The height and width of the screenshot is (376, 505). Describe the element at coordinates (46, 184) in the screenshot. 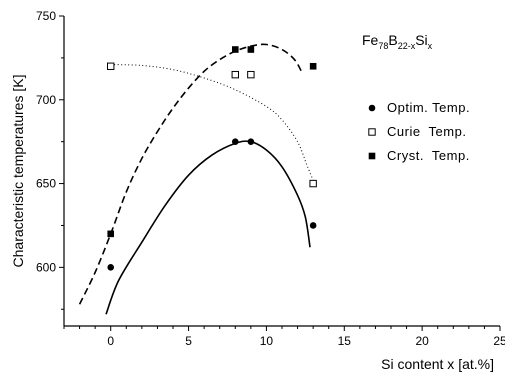

I see `y-tick-label: 650` at that location.